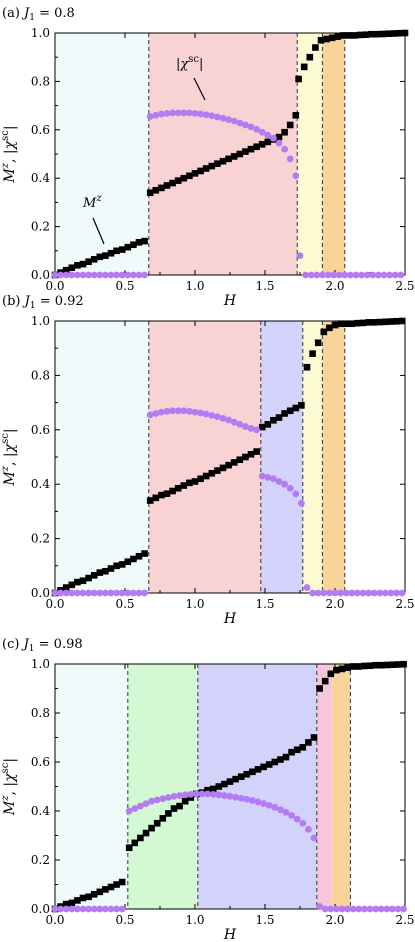 The height and width of the screenshot is (942, 415). I want to click on x-tick-label: 1.0, so click(194, 286).